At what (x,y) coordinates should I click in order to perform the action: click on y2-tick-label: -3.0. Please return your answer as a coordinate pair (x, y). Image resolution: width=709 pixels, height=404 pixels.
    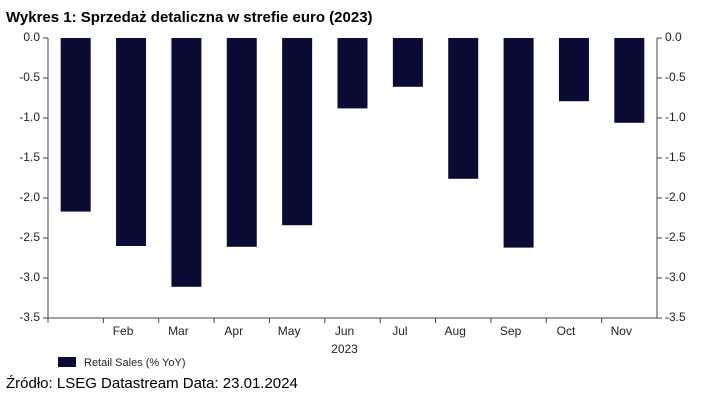
    Looking at the image, I should click on (675, 277).